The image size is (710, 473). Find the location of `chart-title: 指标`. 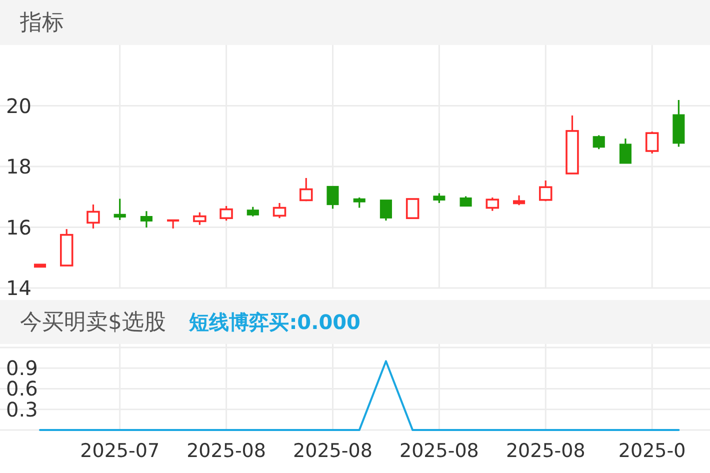

chart-title: 指标 is located at coordinates (41, 22).